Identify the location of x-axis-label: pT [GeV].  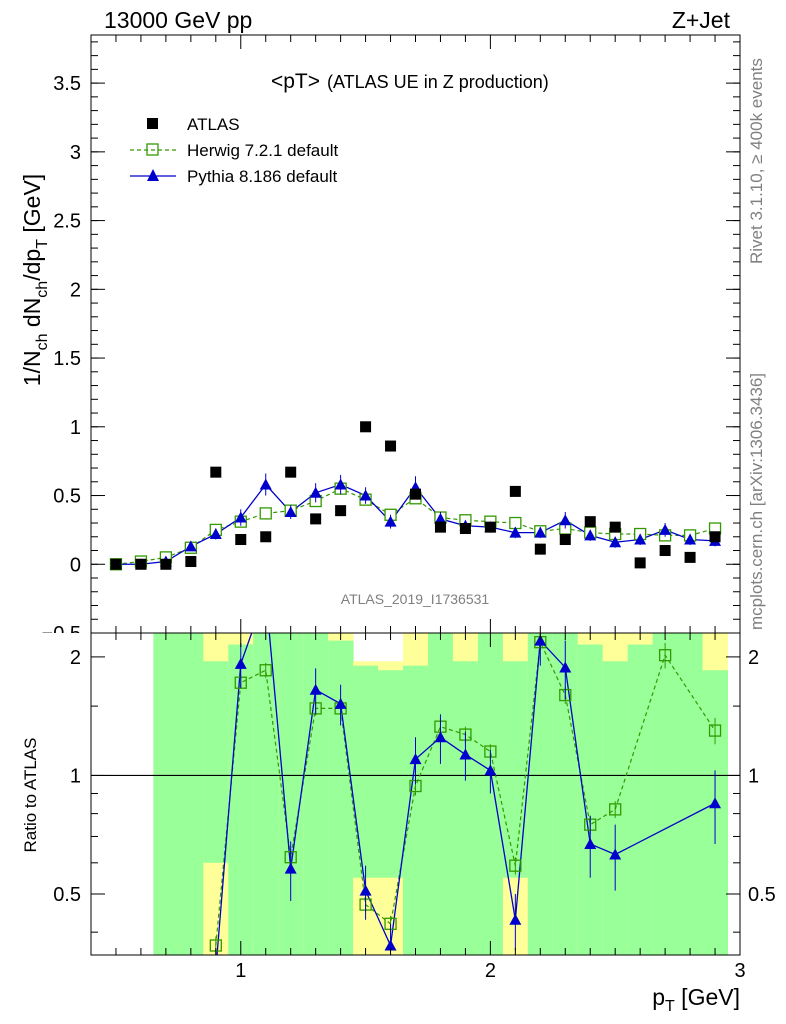
(696, 999).